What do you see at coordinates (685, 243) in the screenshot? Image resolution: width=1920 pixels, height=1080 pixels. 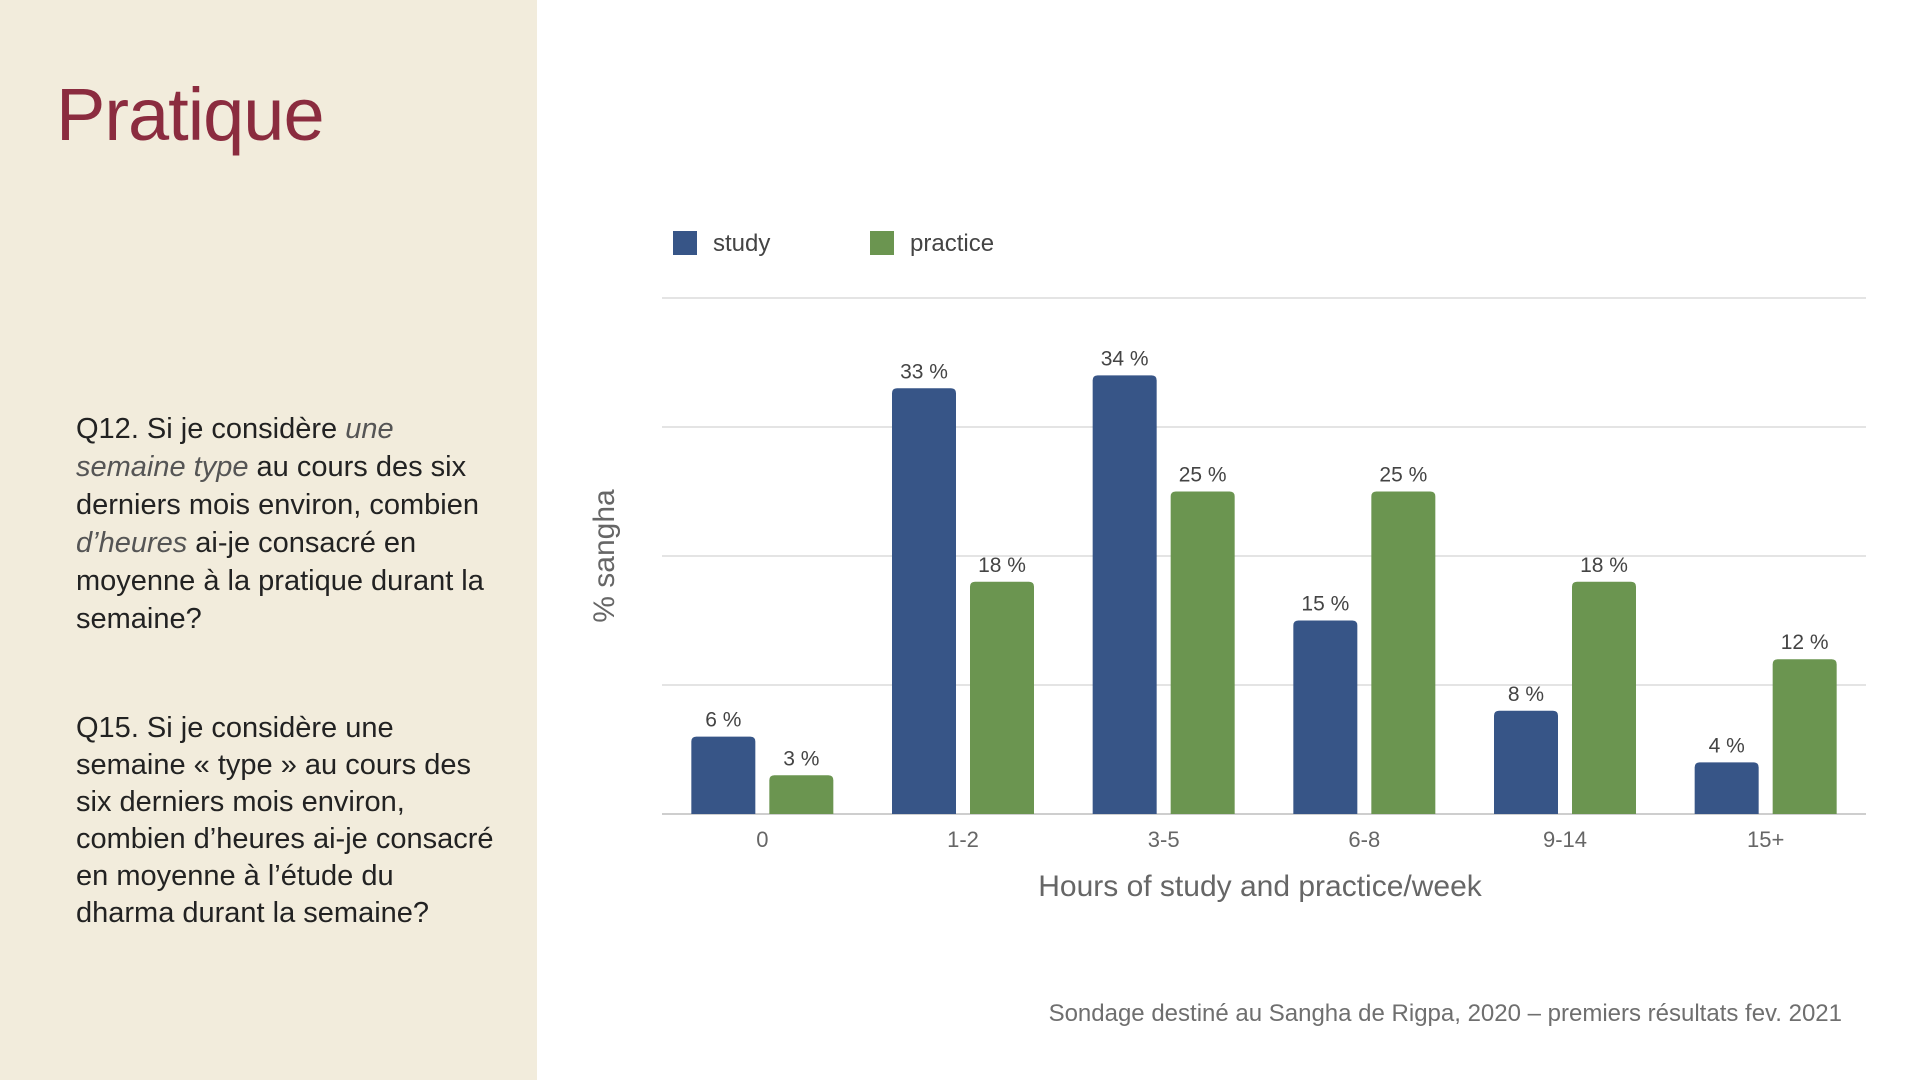 I see `legend-swatch-study` at bounding box center [685, 243].